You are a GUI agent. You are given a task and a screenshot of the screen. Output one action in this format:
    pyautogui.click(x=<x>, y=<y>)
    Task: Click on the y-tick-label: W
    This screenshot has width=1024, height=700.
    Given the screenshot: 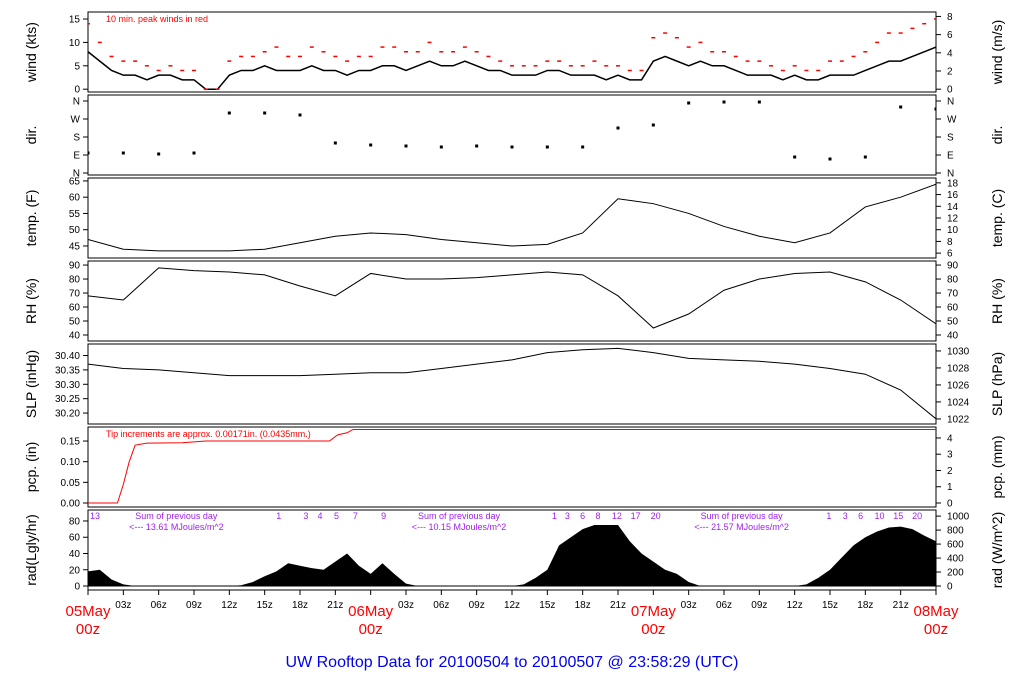 What is the action you would take?
    pyautogui.click(x=76, y=120)
    